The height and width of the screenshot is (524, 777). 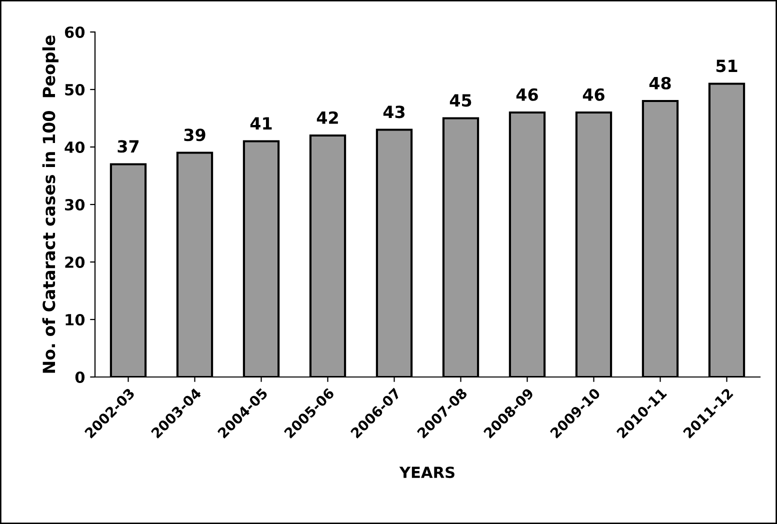 What do you see at coordinates (74, 32) in the screenshot?
I see `y-tick-label: 60` at bounding box center [74, 32].